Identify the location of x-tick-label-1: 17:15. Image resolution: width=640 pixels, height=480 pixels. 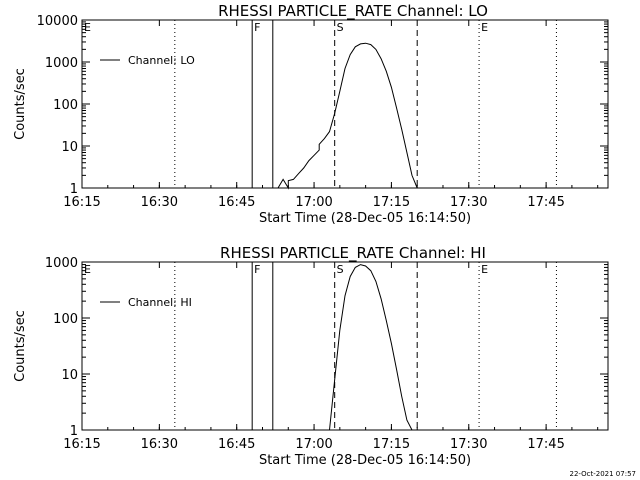
(391, 444).